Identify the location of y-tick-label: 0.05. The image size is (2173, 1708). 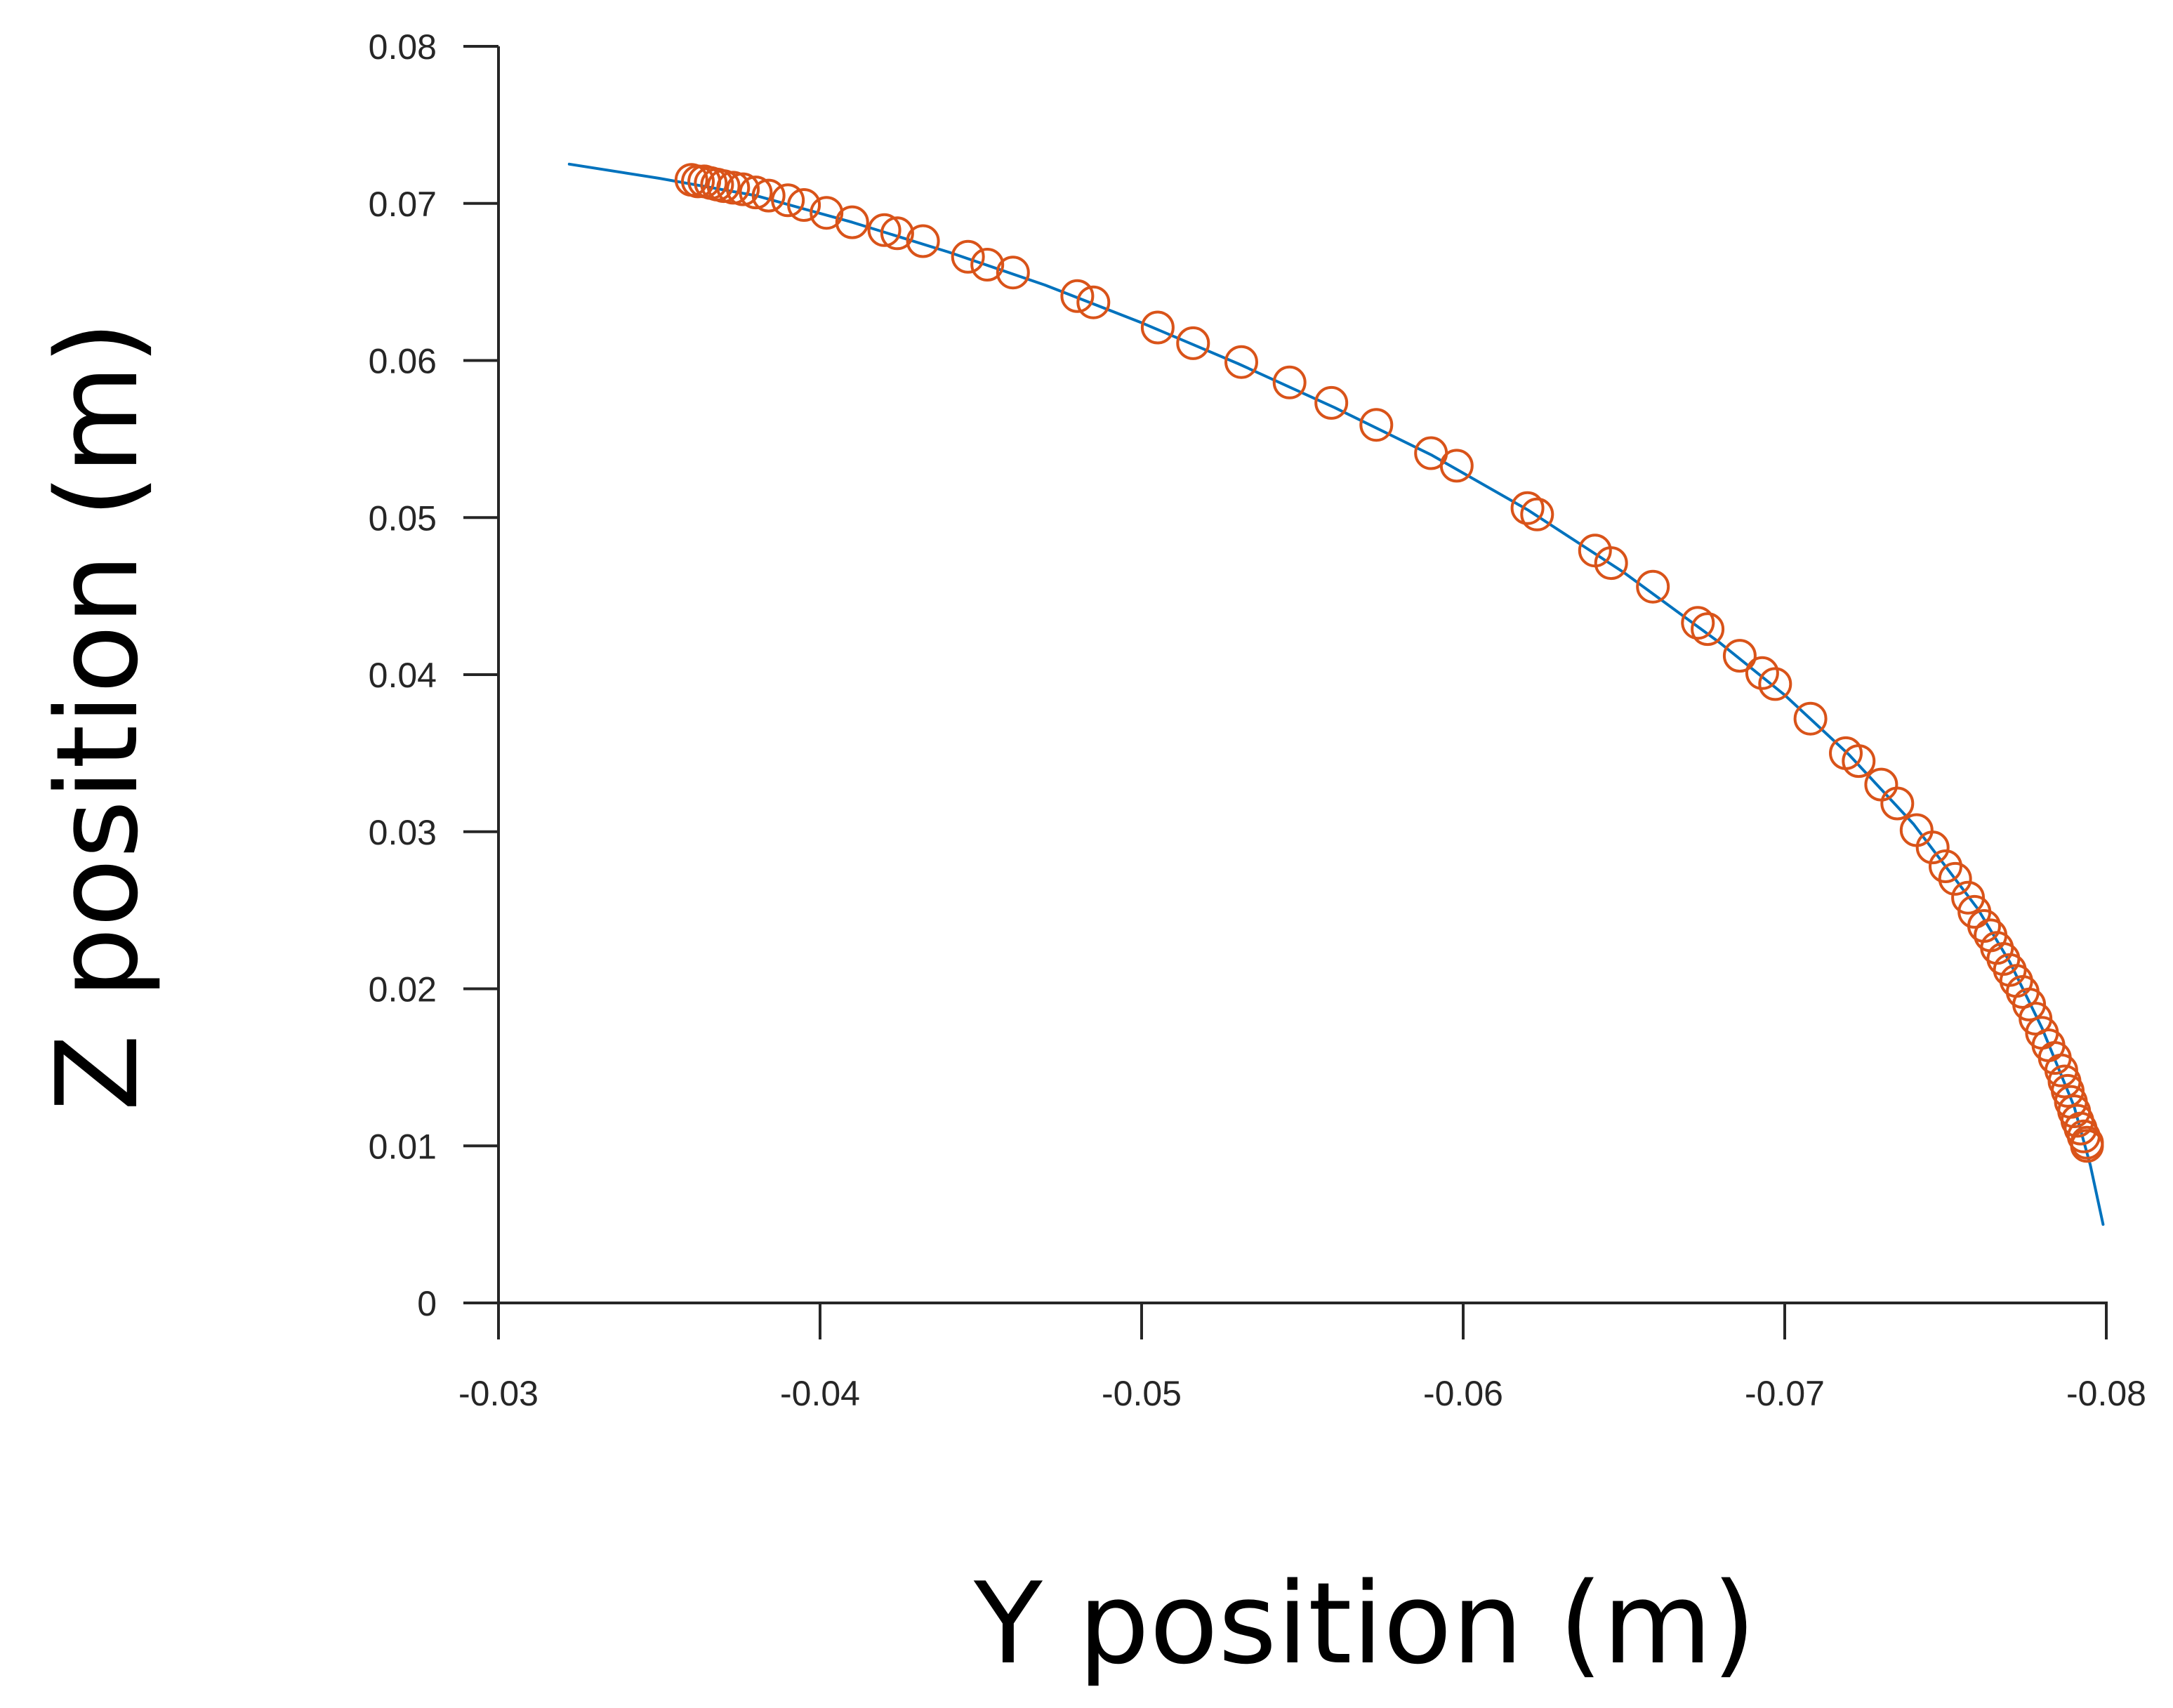
(403, 518).